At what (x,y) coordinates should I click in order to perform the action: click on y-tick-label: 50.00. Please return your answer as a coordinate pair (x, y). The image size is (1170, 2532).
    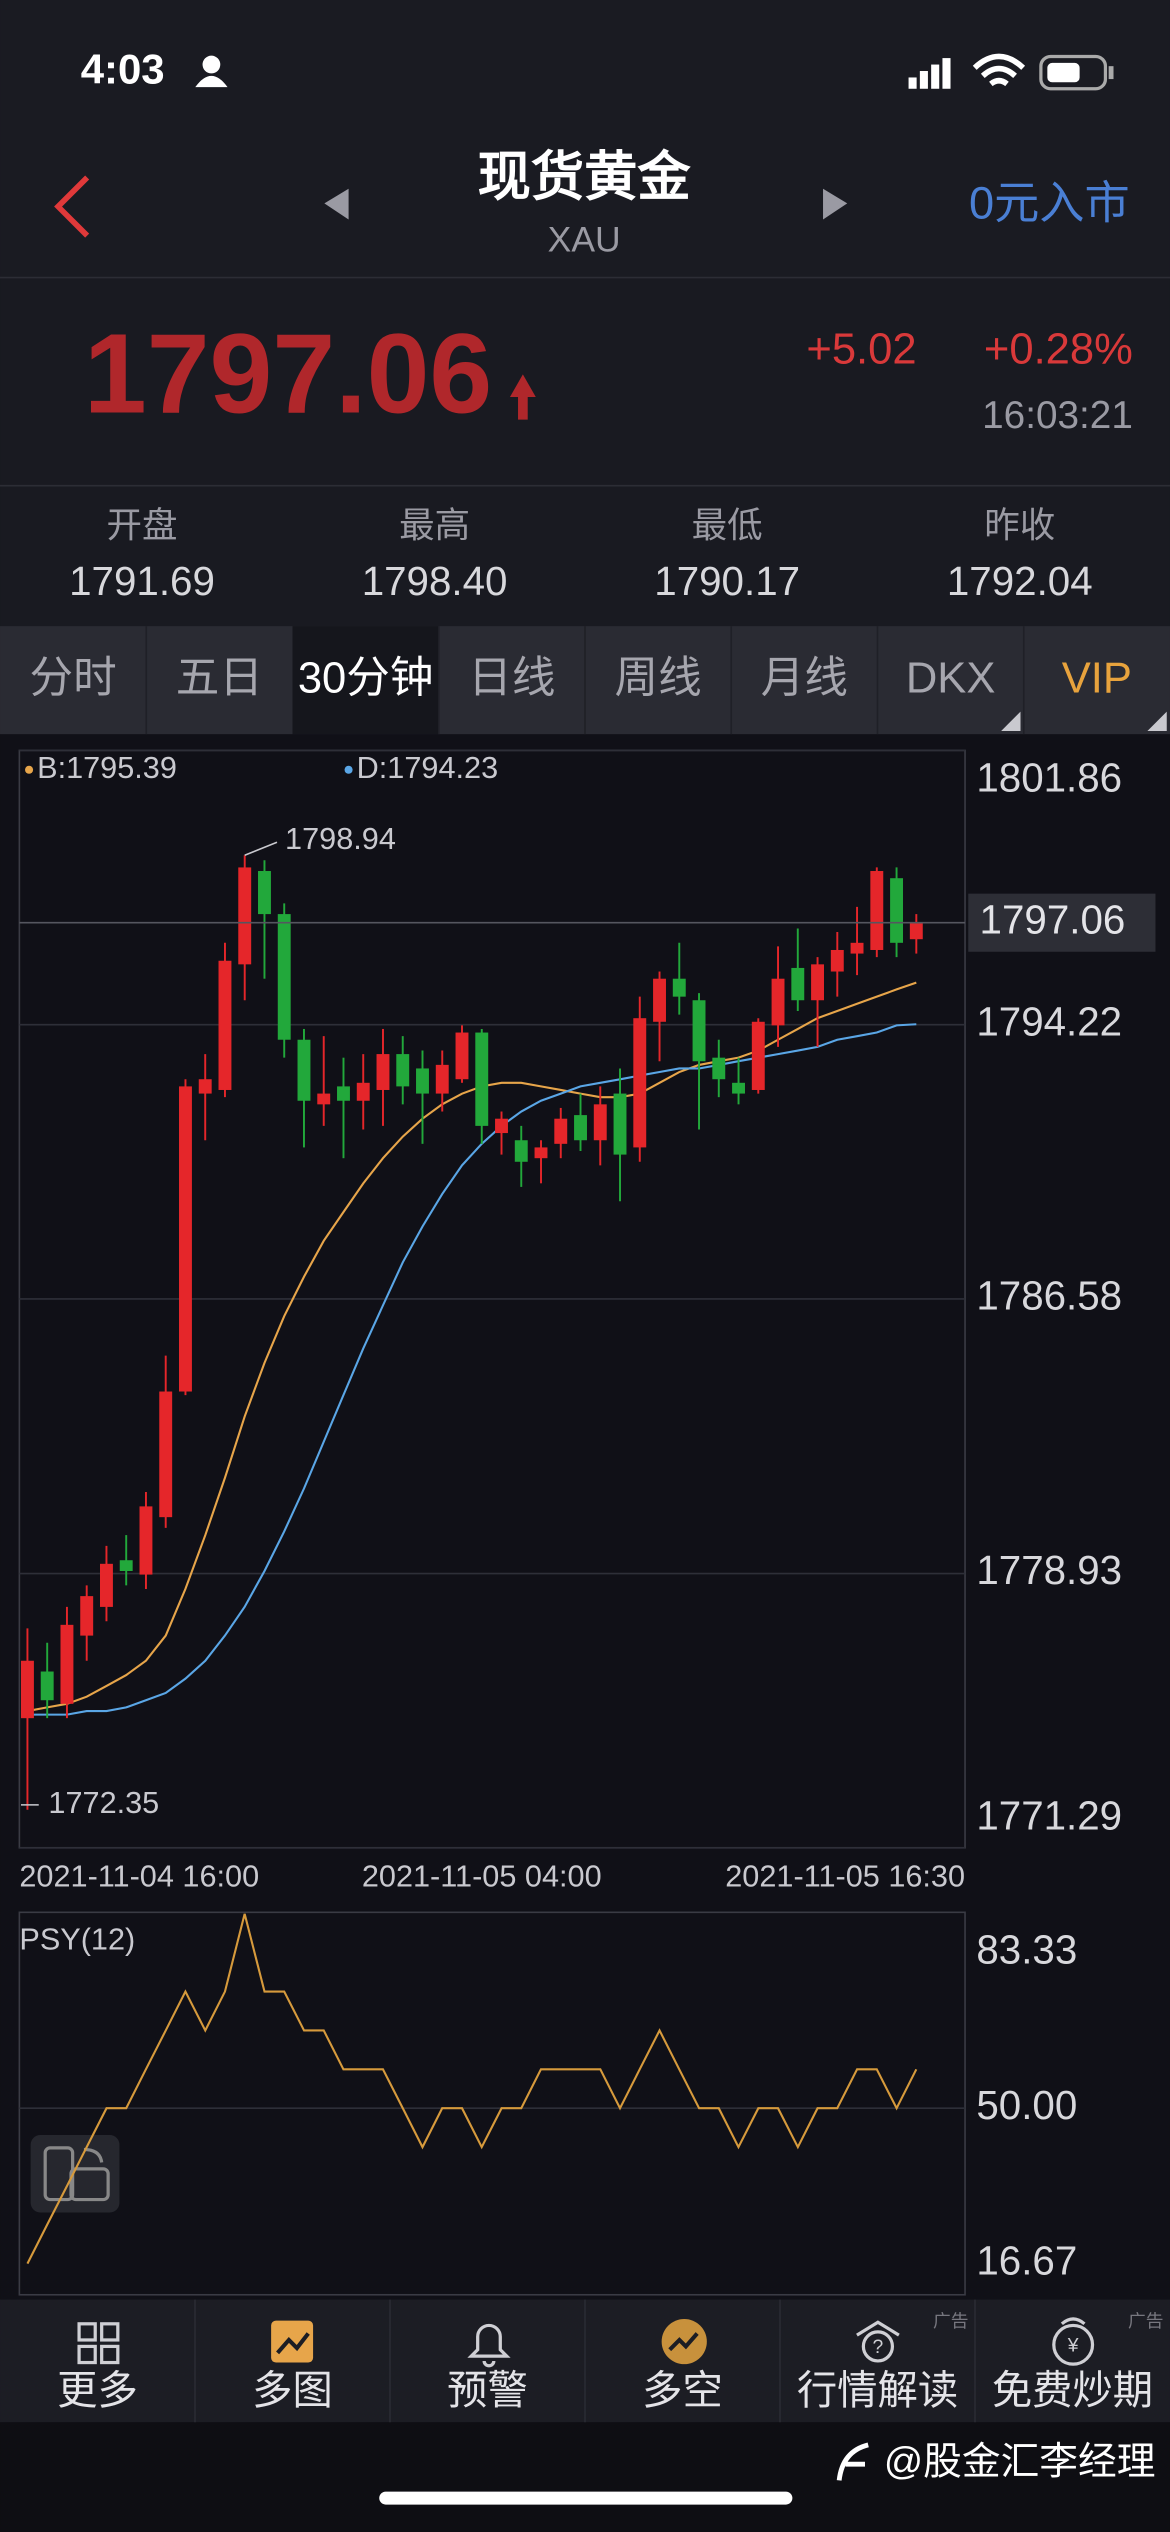
    Looking at the image, I should click on (1026, 2105).